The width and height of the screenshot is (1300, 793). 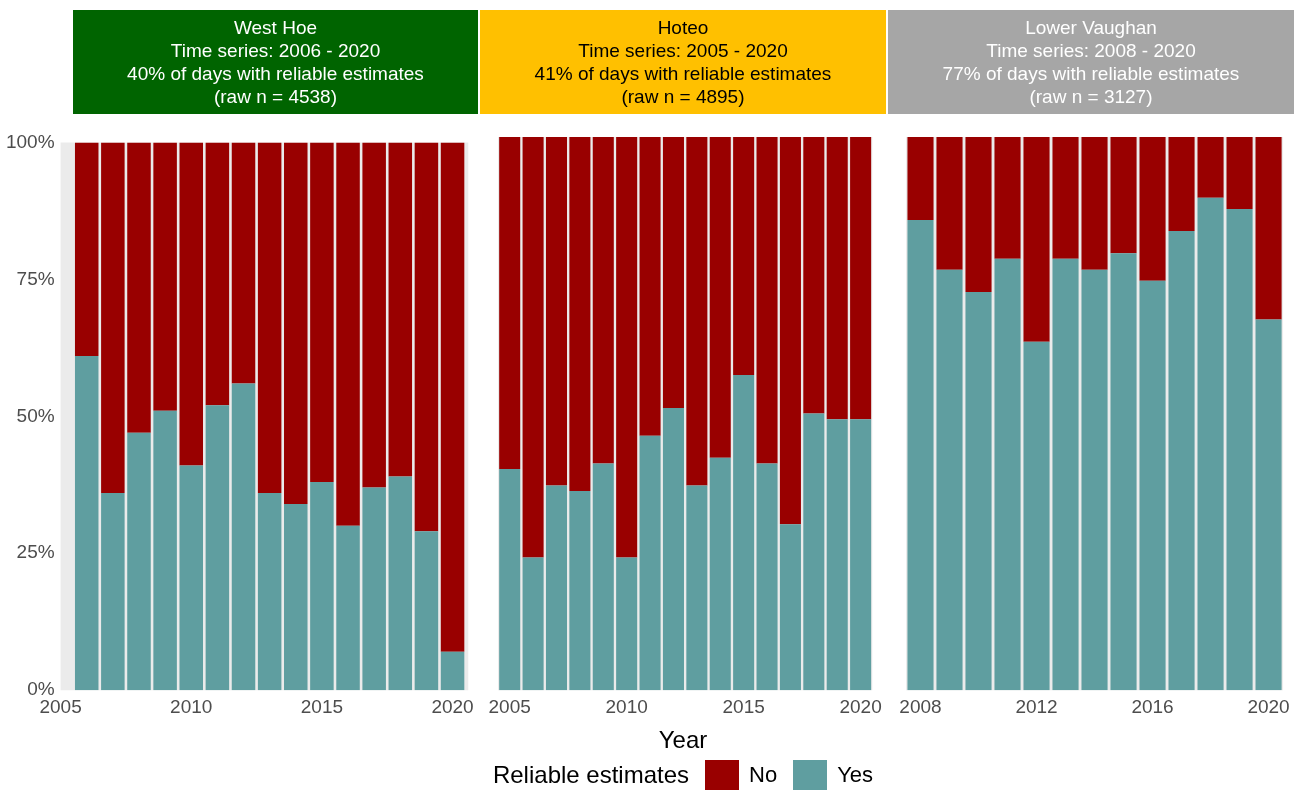 What do you see at coordinates (763, 775) in the screenshot?
I see `legend-label: No` at bounding box center [763, 775].